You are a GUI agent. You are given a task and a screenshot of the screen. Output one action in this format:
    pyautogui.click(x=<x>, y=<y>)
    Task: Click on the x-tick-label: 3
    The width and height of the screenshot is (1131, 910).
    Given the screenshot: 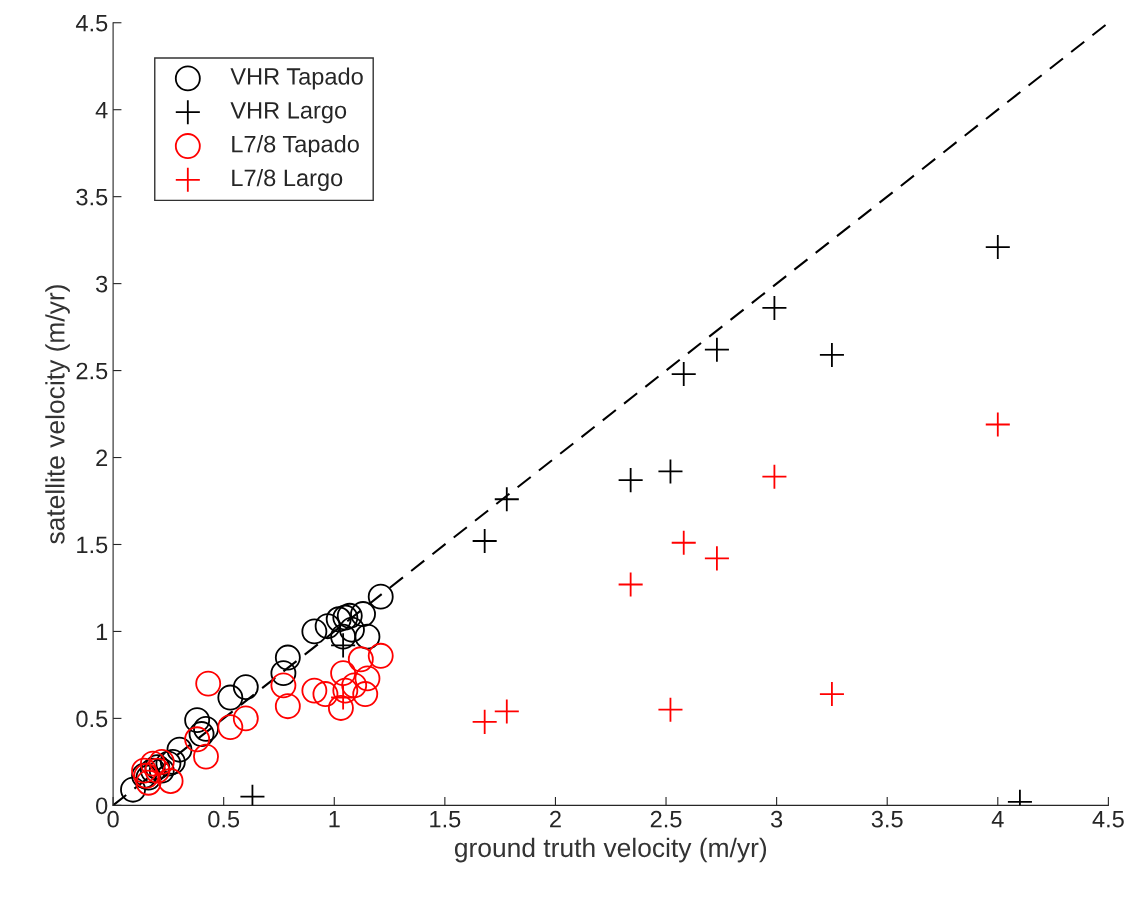 What is the action you would take?
    pyautogui.click(x=776, y=819)
    